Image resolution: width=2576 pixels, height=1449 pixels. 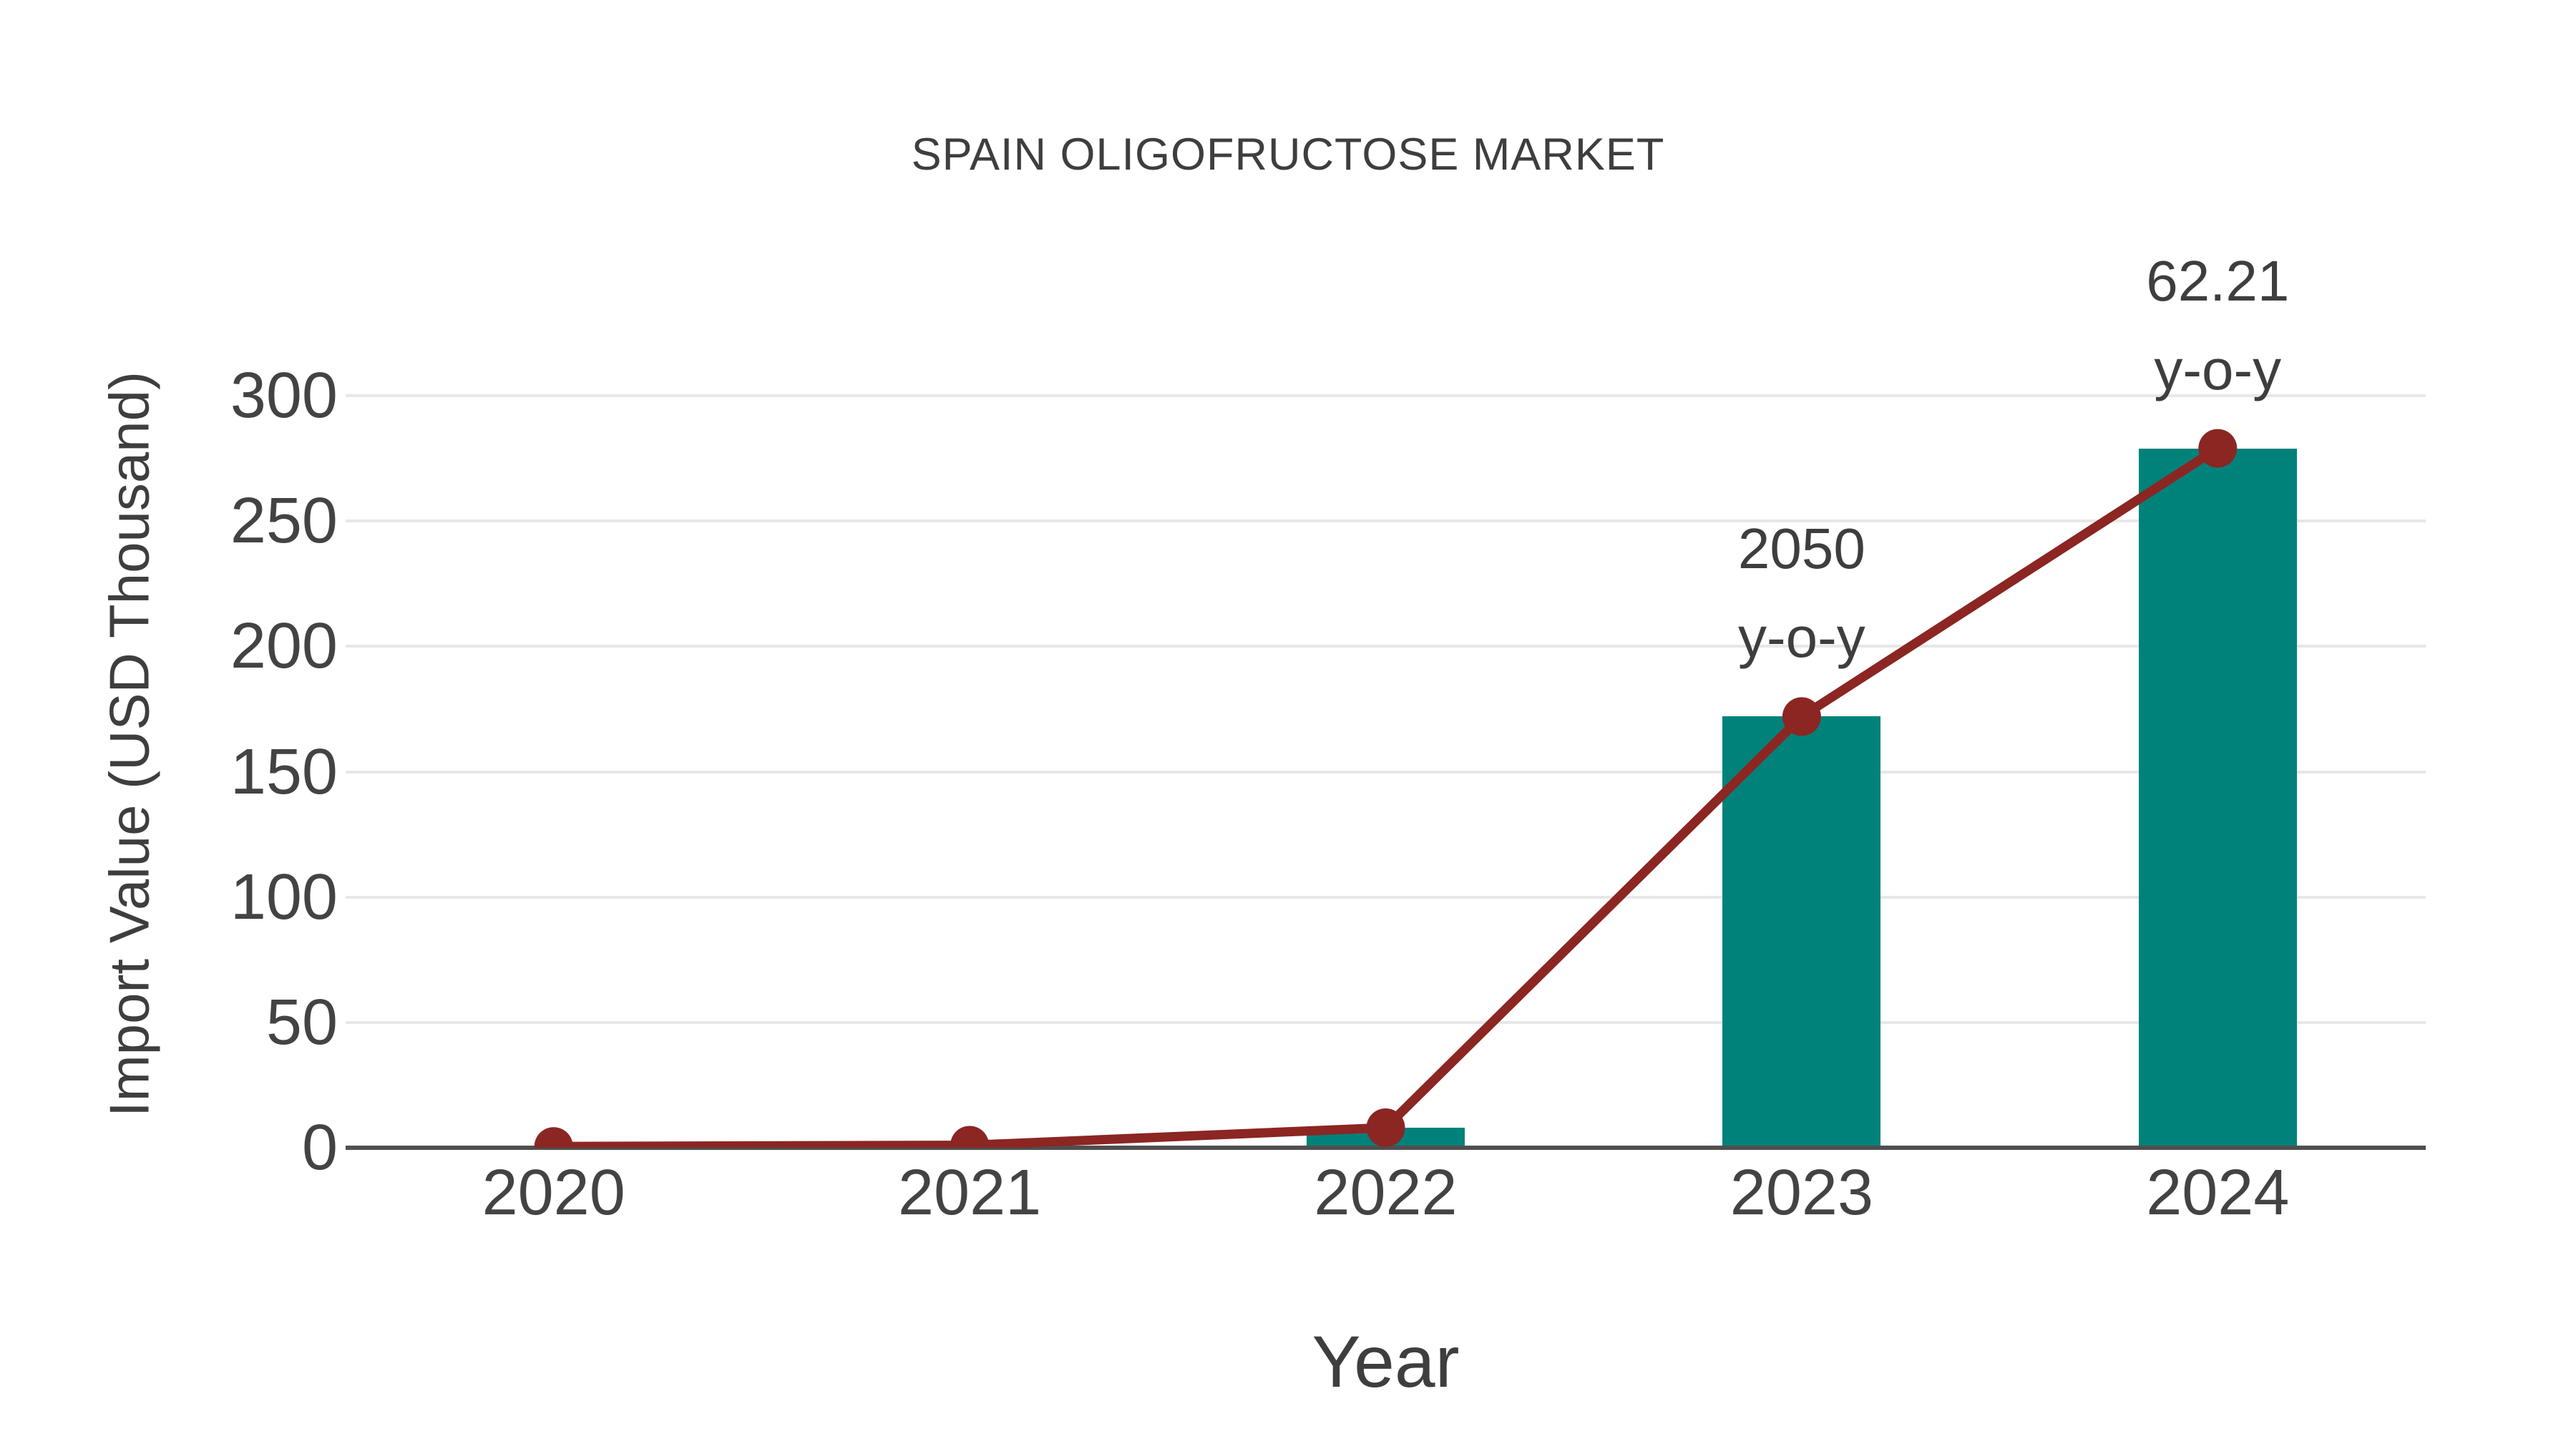 What do you see at coordinates (1386, 1193) in the screenshot?
I see `x-tick-label-2022: 2022` at bounding box center [1386, 1193].